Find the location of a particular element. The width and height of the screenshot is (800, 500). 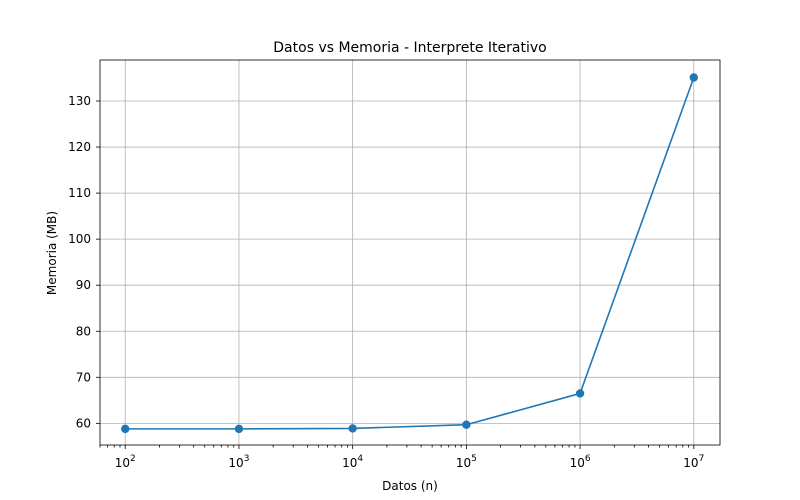

x-tick-exponent: 7 is located at coordinates (702, 459).